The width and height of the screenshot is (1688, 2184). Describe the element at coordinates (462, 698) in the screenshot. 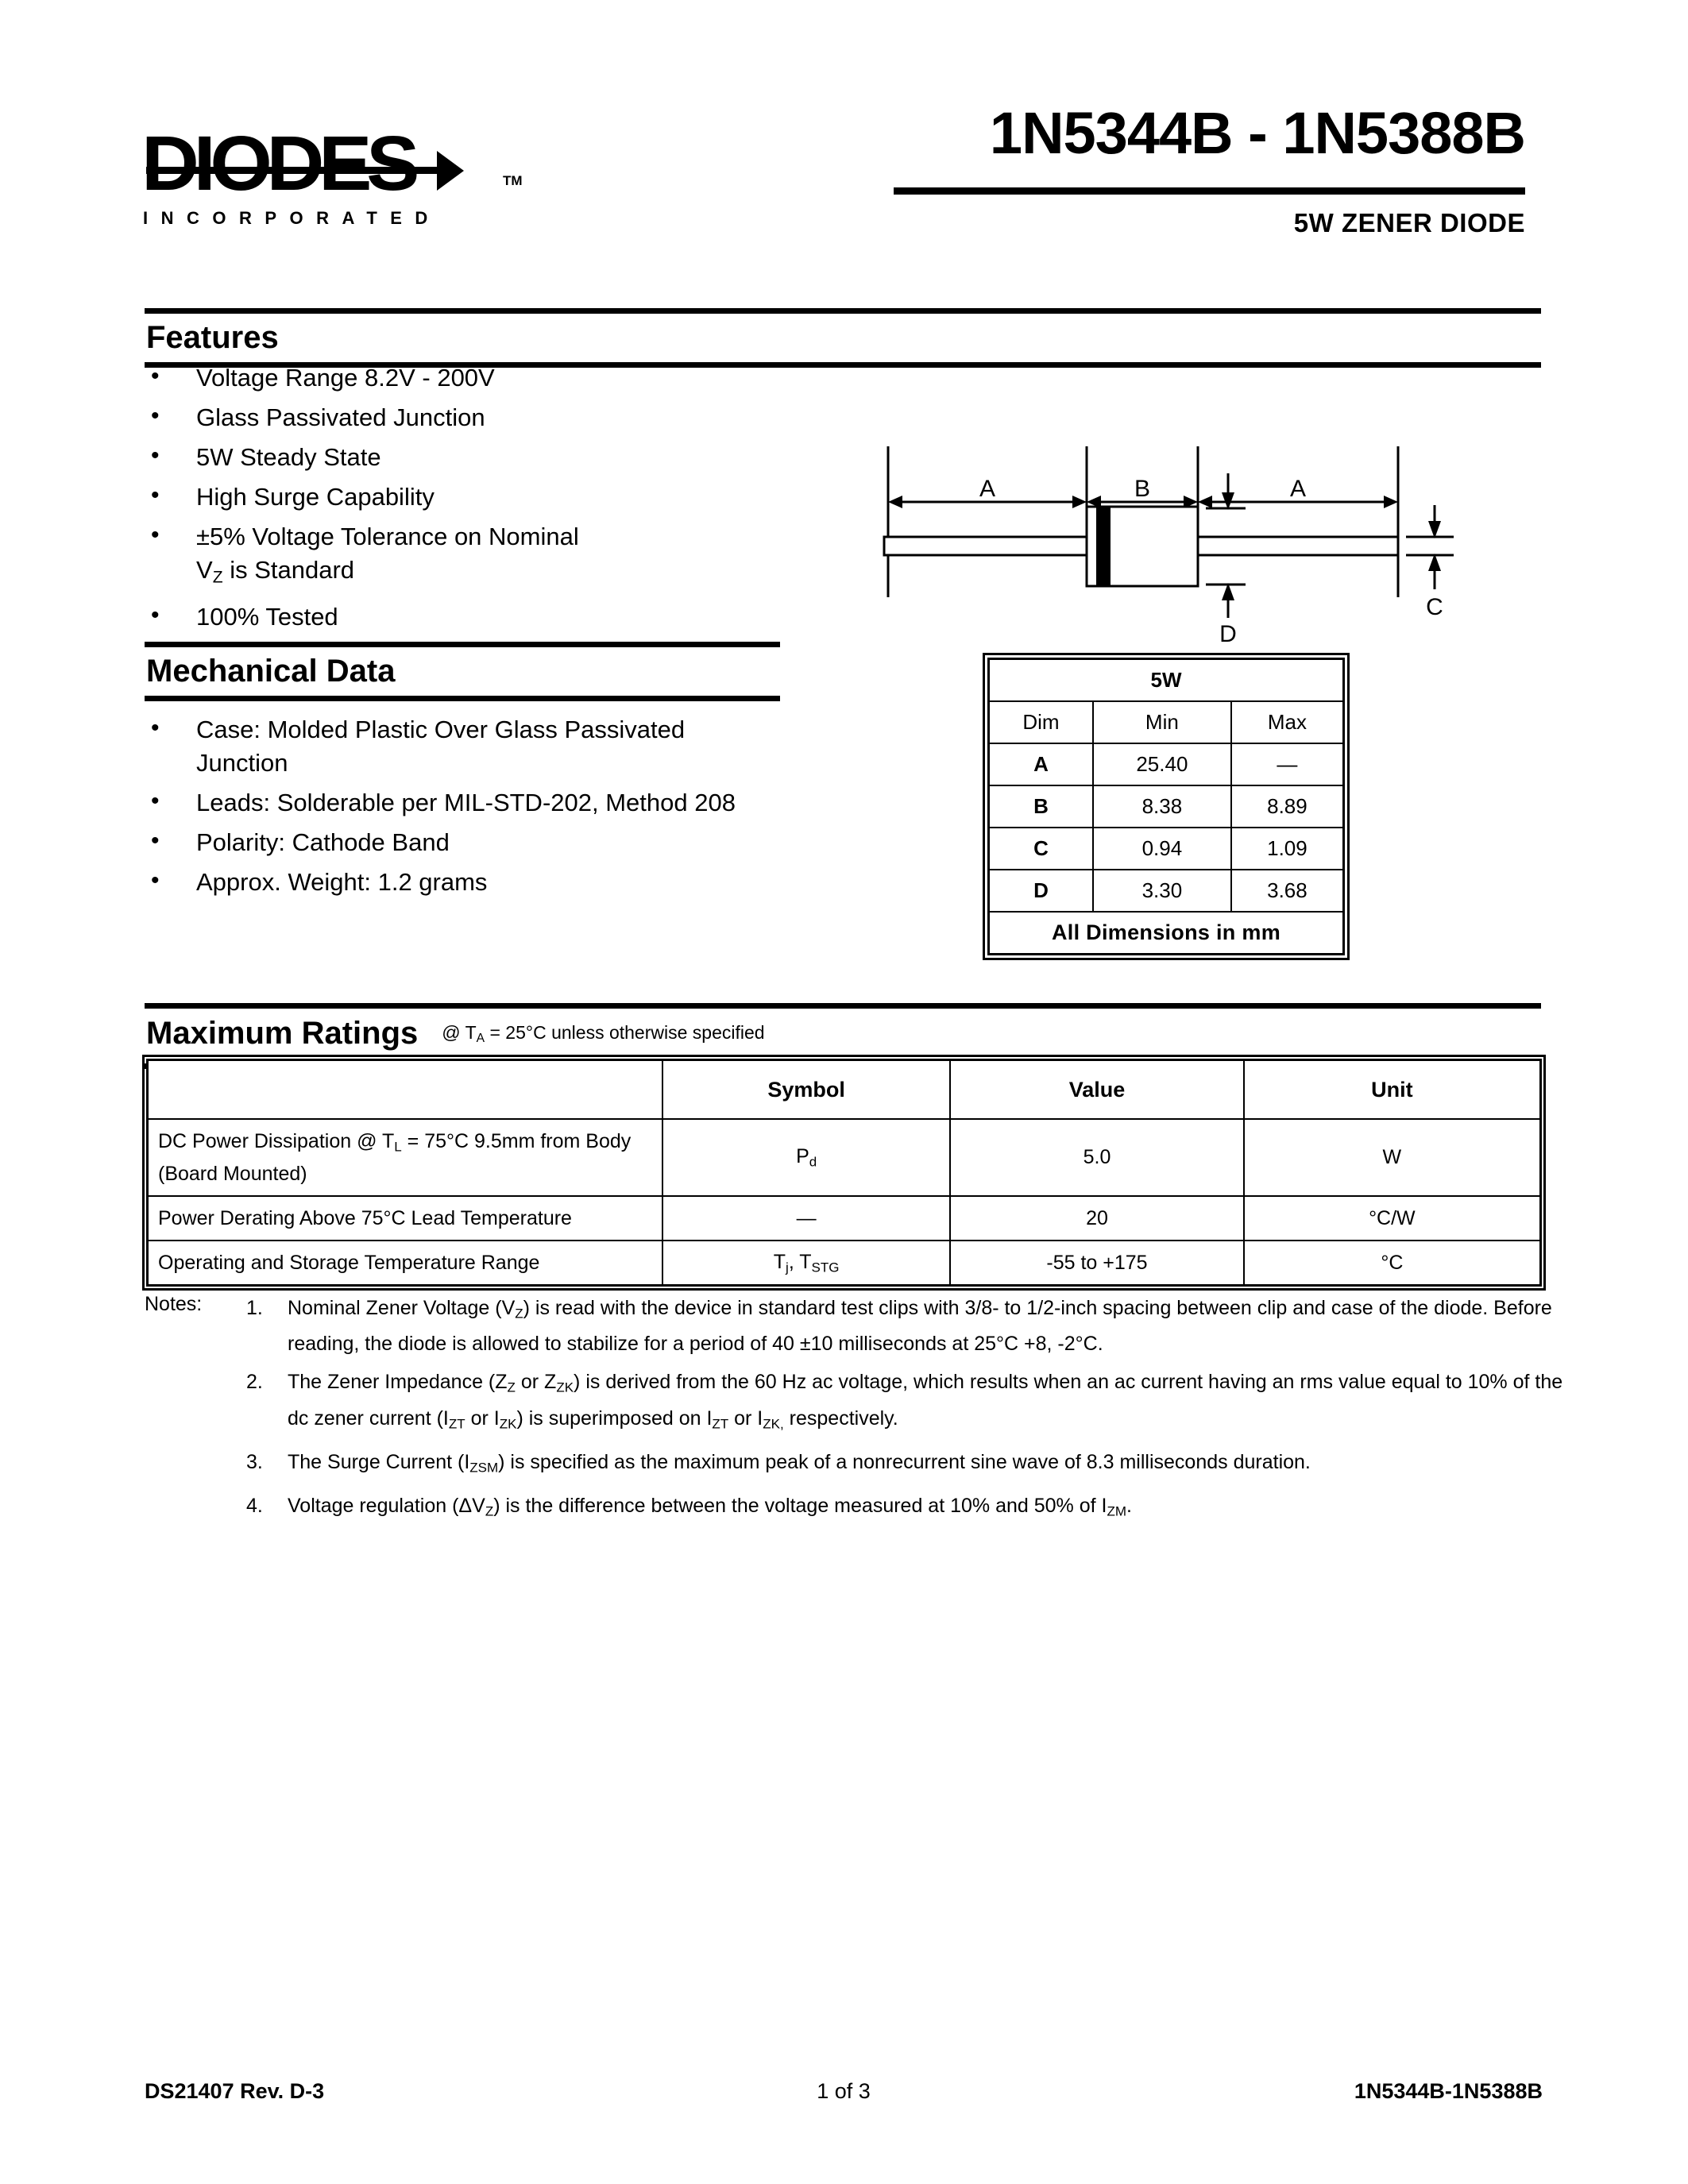

I see `mechanical-rule-bottom` at that location.